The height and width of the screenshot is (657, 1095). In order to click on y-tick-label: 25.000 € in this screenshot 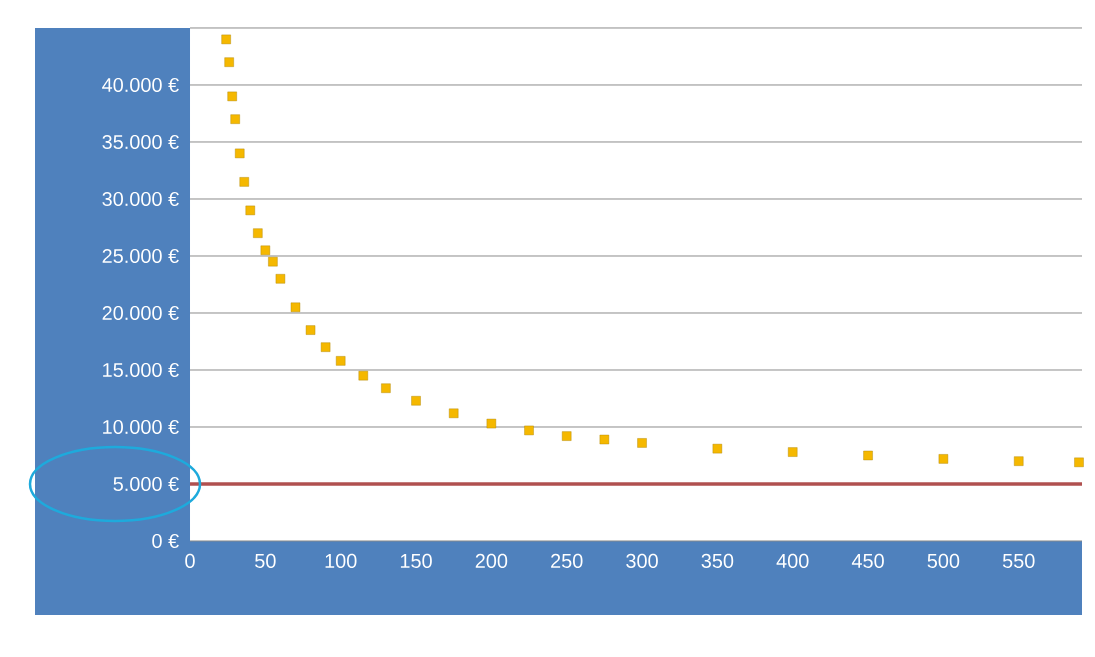, I will do `click(140, 256)`.